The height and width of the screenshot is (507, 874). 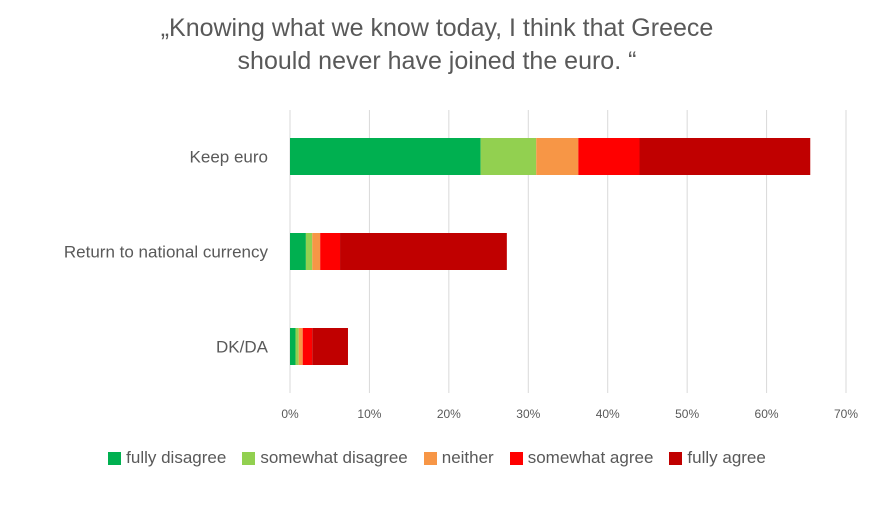 I want to click on x-tick-label: 70%, so click(x=846, y=414).